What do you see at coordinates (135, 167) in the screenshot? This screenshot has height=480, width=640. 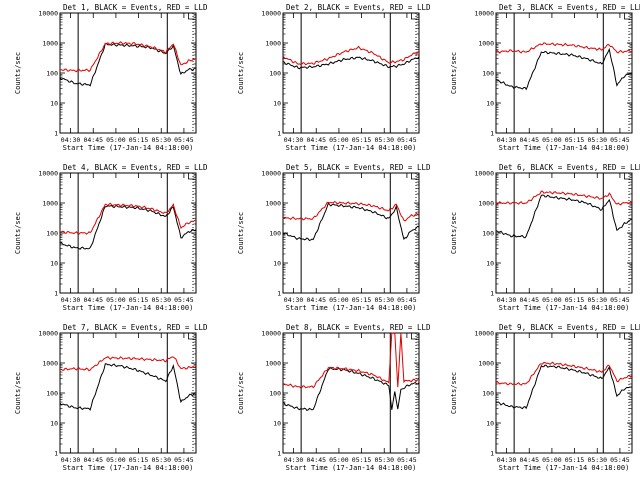 I see `panel-title: Det 4, BLACK = Events, RED = LLD` at bounding box center [135, 167].